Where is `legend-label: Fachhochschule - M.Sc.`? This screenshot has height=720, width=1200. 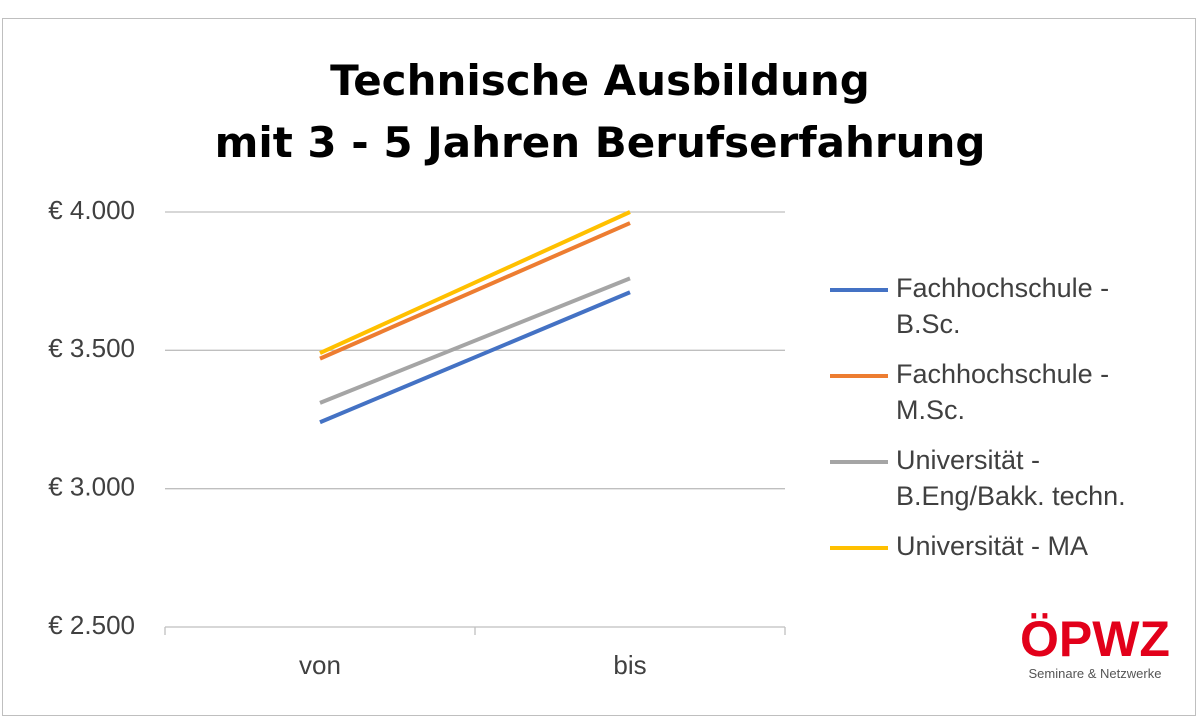
legend-label: Fachhochschule - M.Sc. is located at coordinates (1003, 392).